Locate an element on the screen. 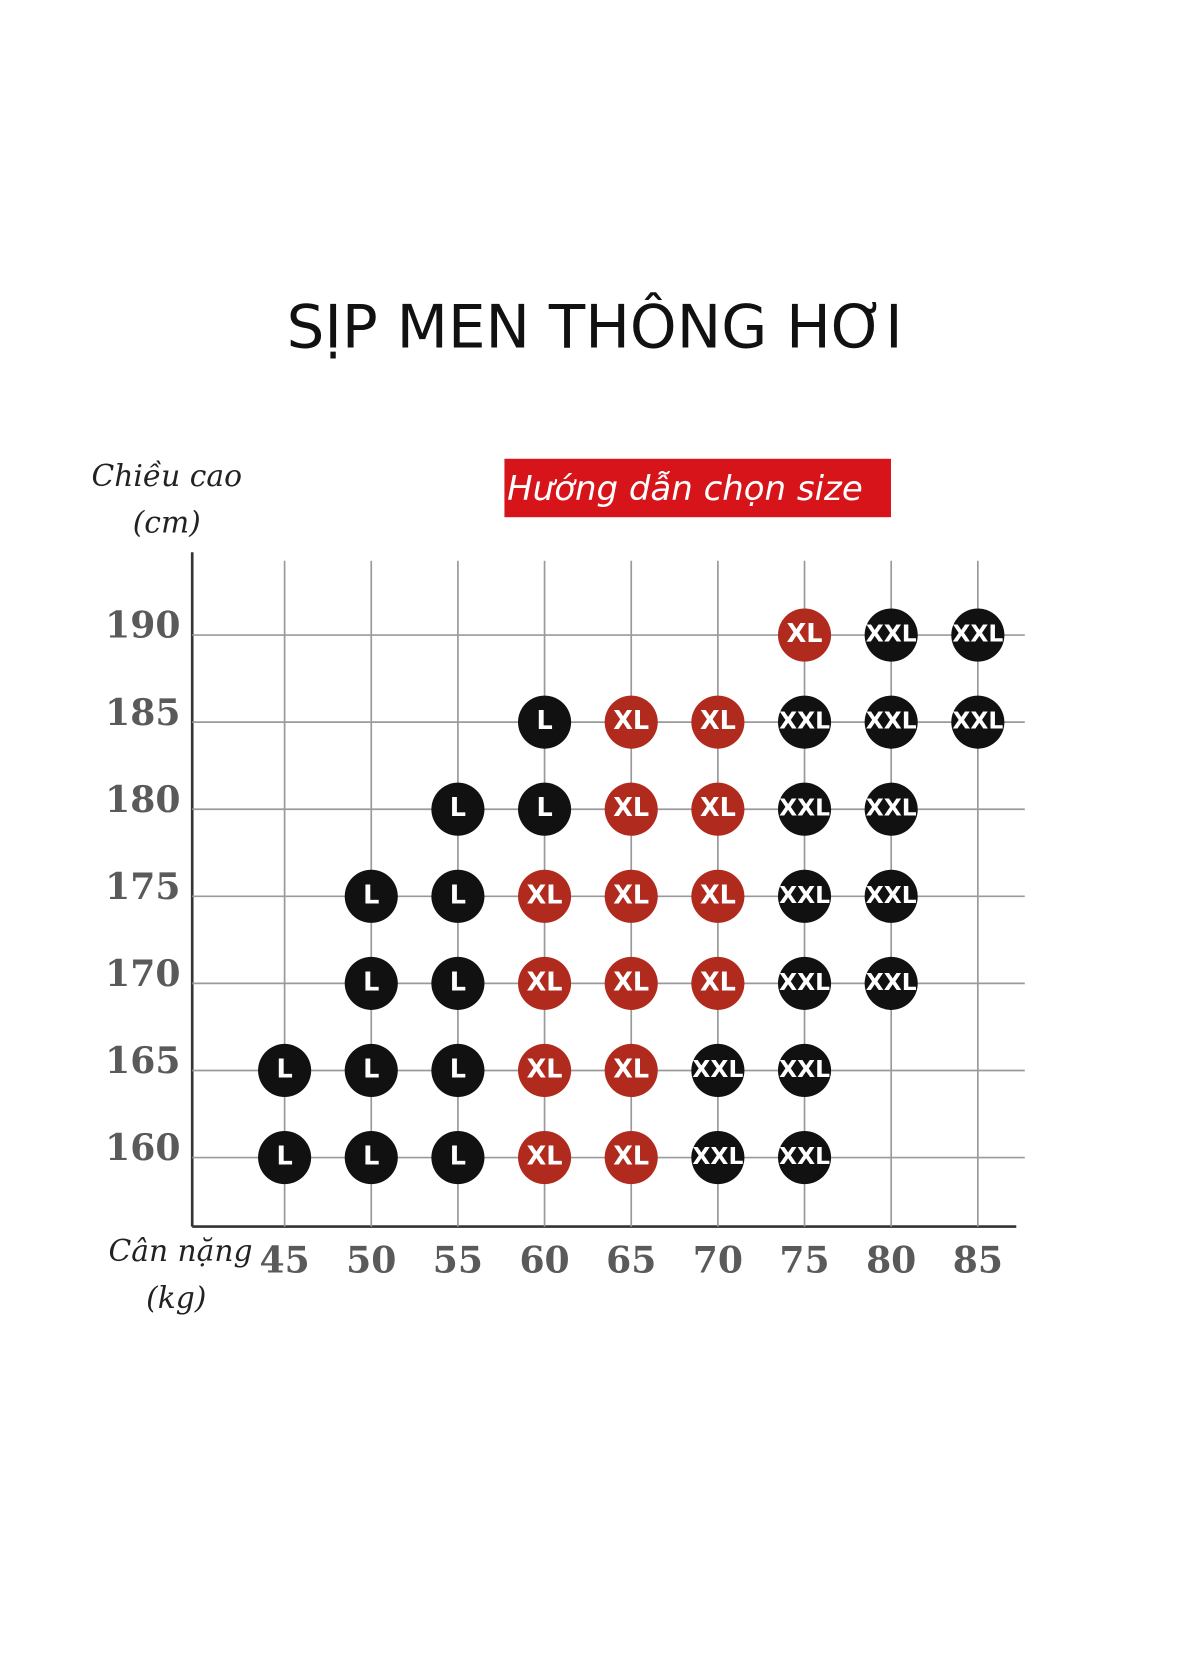  x-axis-label: Cân nặng is located at coordinates (180, 1251).